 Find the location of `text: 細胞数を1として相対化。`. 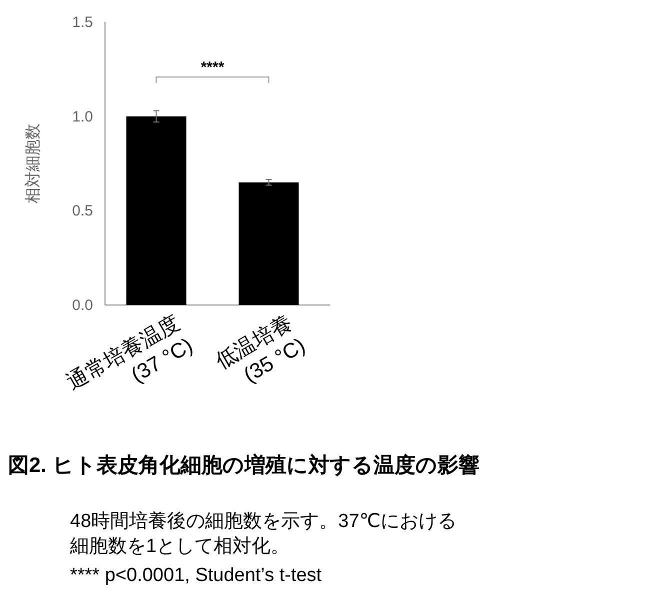

text: 細胞数を1として相対化。 is located at coordinates (179, 546).